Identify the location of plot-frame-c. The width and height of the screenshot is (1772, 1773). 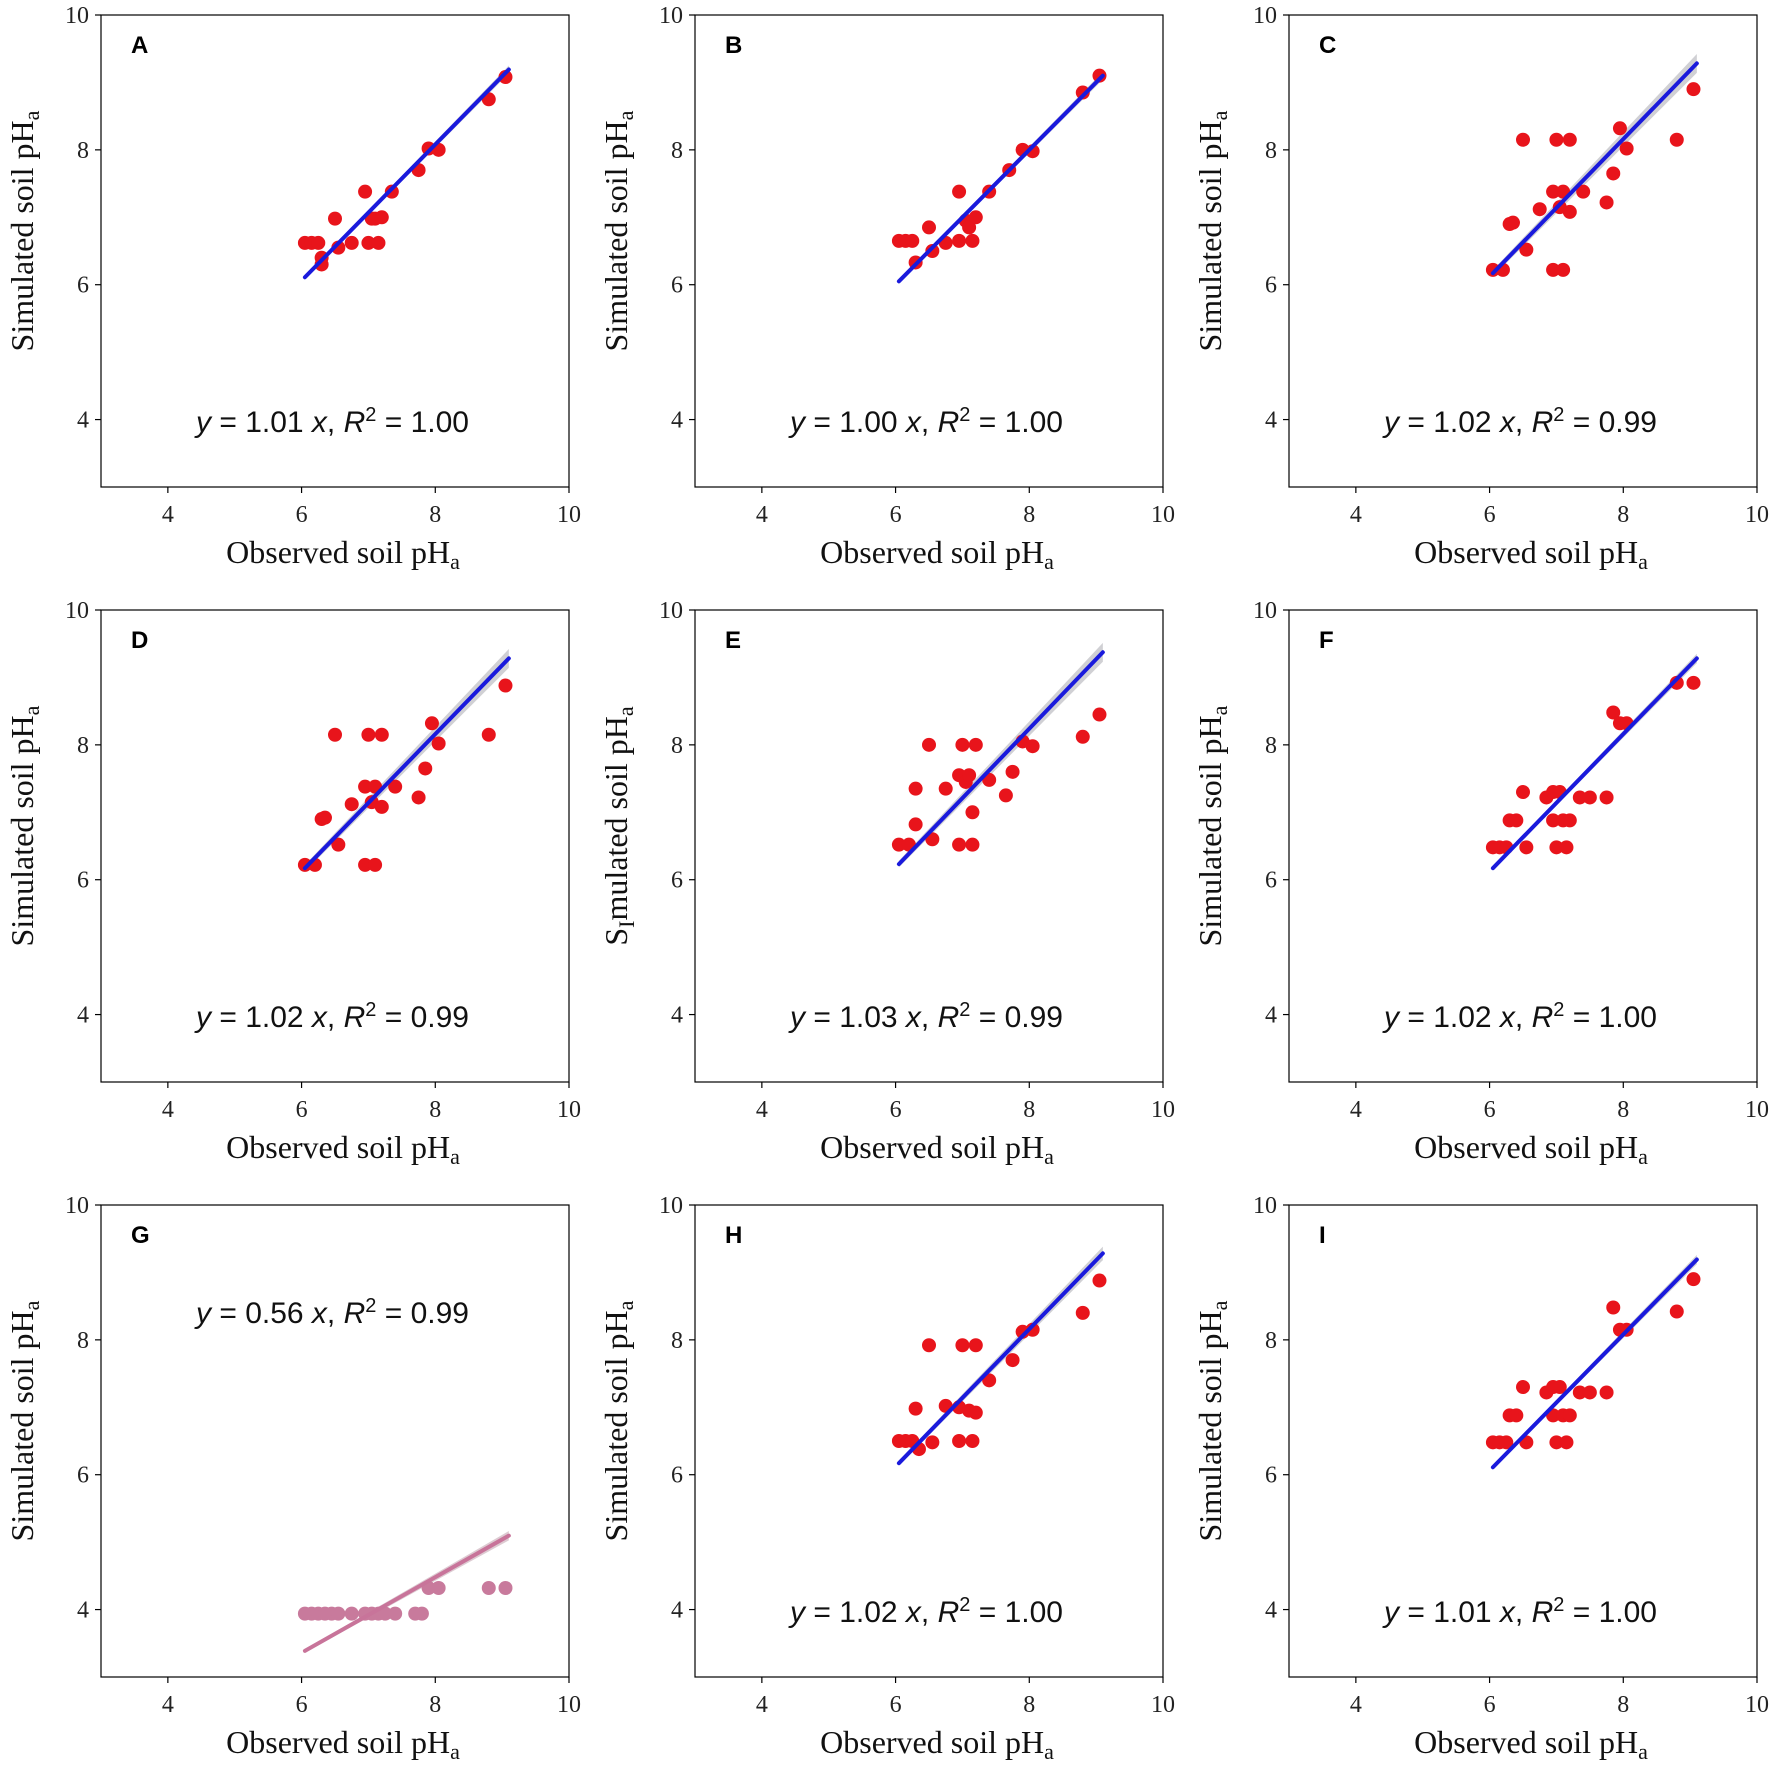
(1523, 251).